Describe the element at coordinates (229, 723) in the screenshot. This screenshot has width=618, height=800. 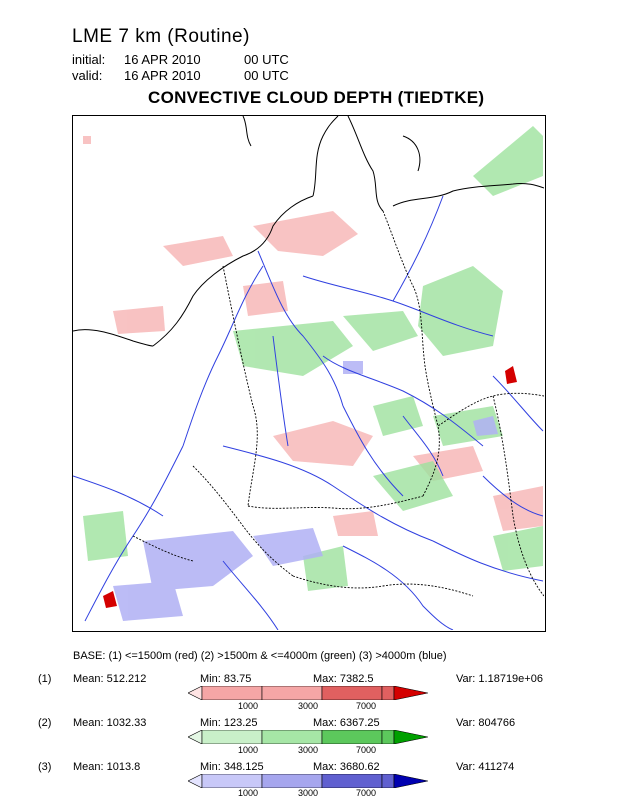
I see `min-value: Min: 123.25` at that location.